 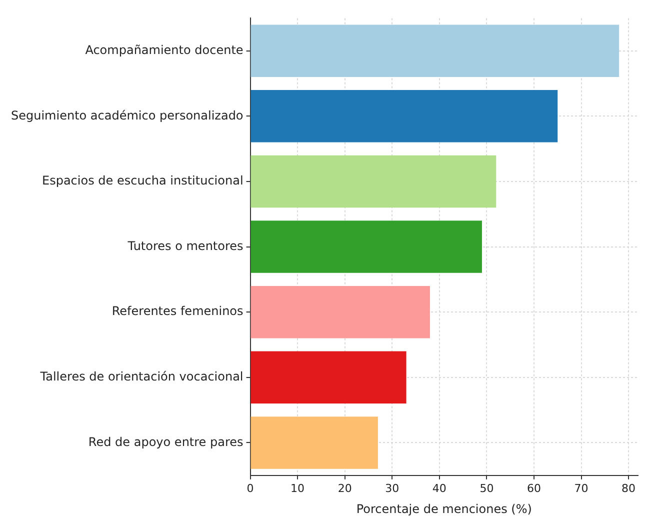 What do you see at coordinates (297, 488) in the screenshot?
I see `x-tick-label: 10` at bounding box center [297, 488].